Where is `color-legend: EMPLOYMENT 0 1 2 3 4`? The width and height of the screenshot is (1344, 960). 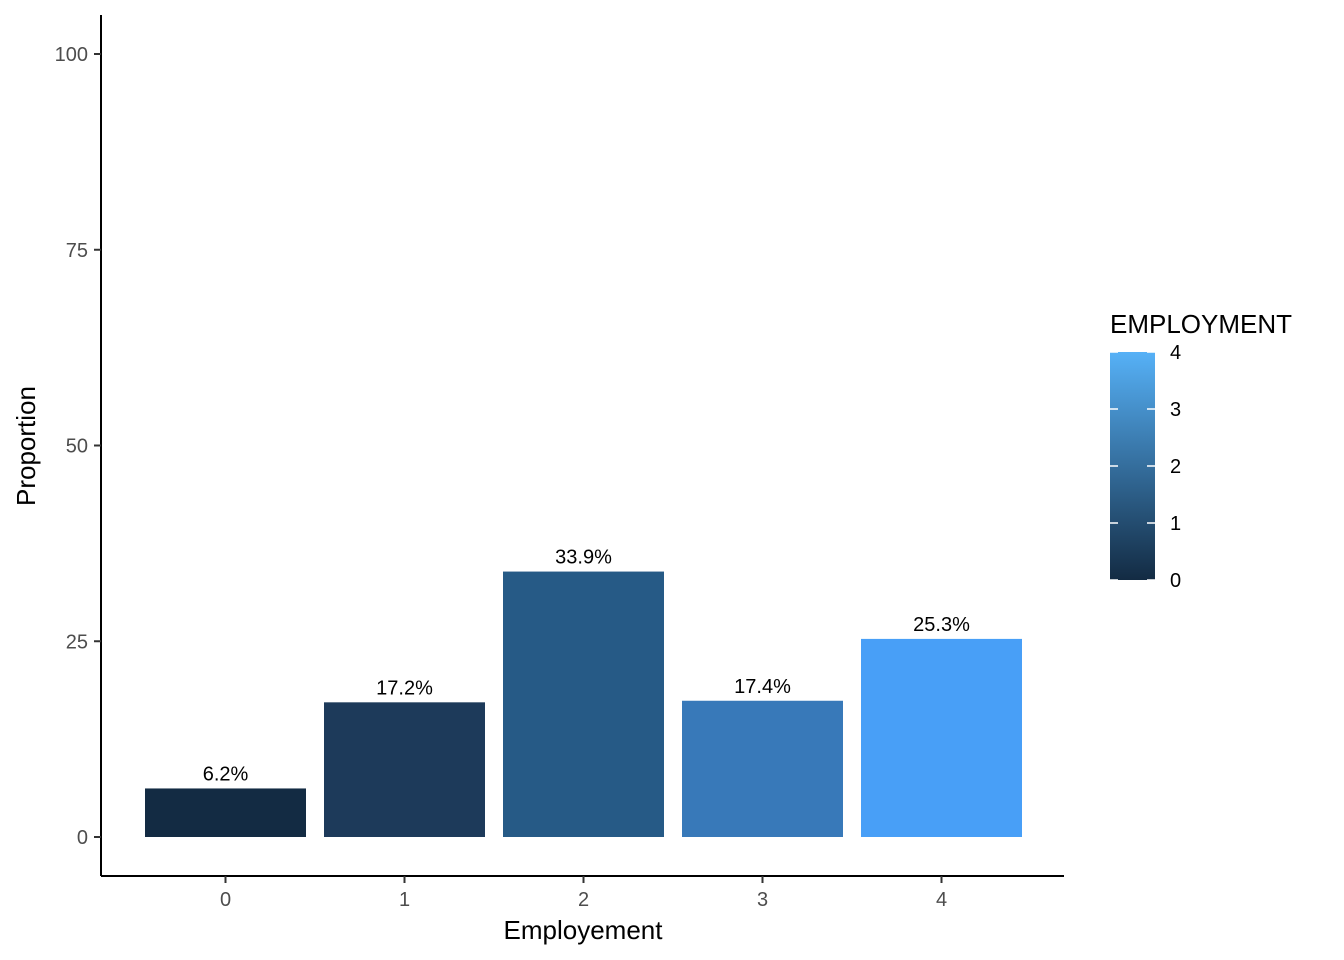 color-legend: EMPLOYMENT 0 1 2 3 4 is located at coordinates (1201, 450).